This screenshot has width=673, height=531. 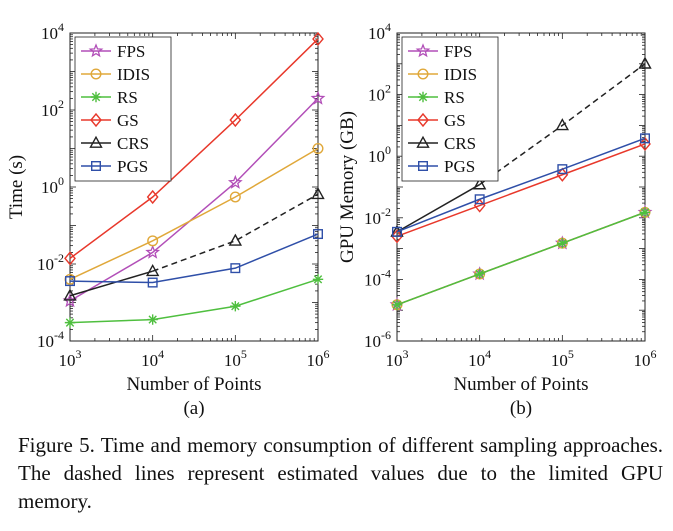 I want to click on panel-a-legend-item-crs: CRS, so click(x=115, y=143).